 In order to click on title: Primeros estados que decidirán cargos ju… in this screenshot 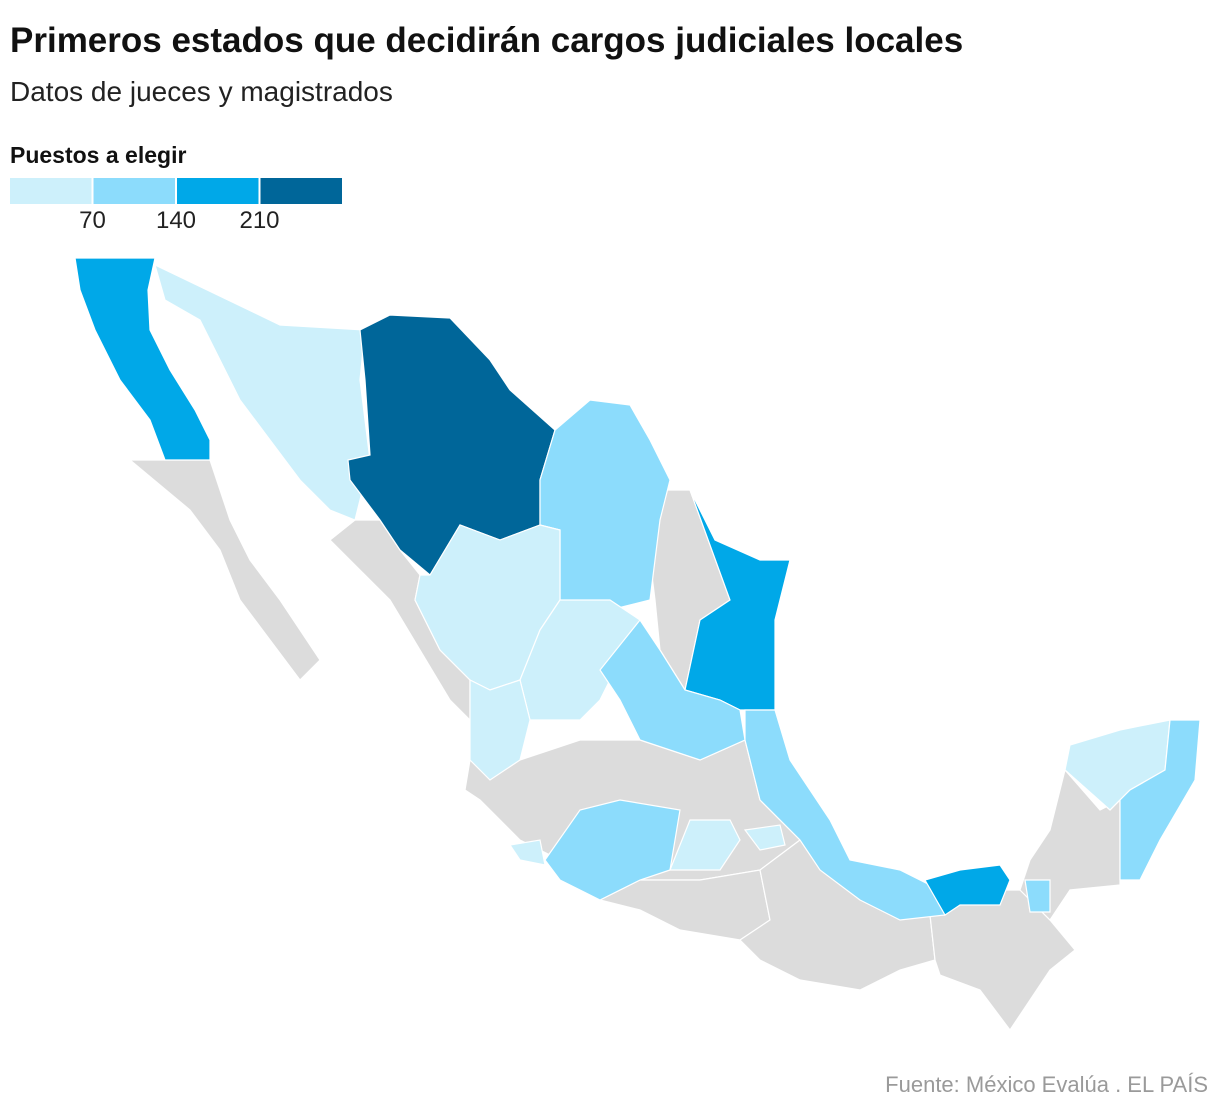, I will do `click(486, 40)`.